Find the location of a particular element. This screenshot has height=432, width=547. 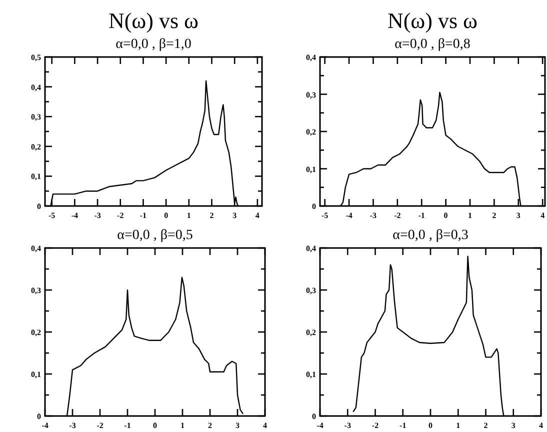

y-tick-label: 0,5 is located at coordinates (36, 57).